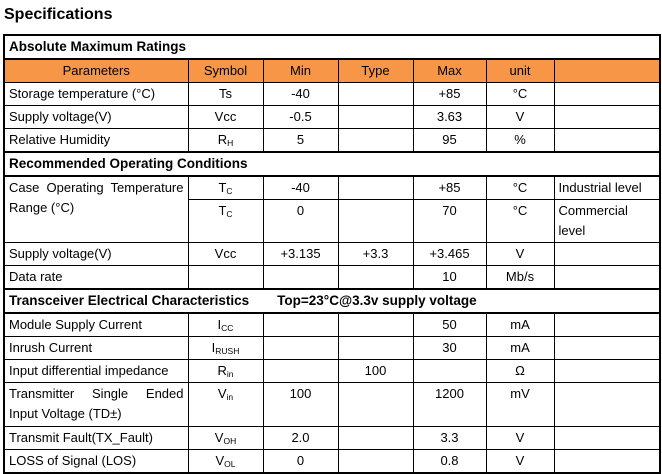  Describe the element at coordinates (225, 117) in the screenshot. I see `cell-symbol: Vcc` at that location.